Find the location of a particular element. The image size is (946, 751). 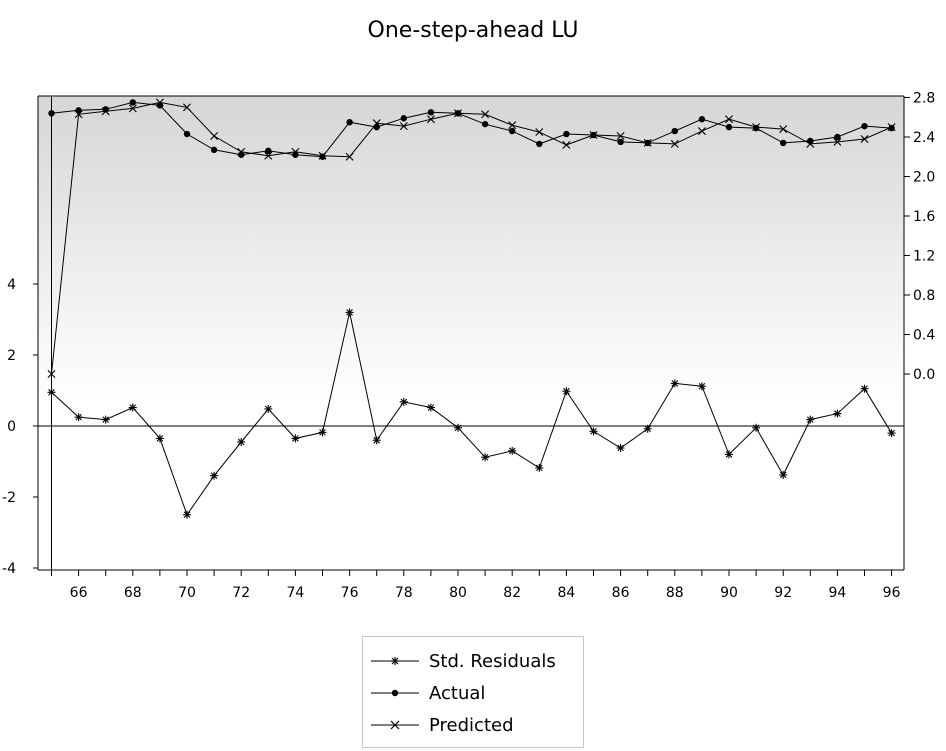

legend: Std. Residuals Actual Predicted is located at coordinates (473, 692).